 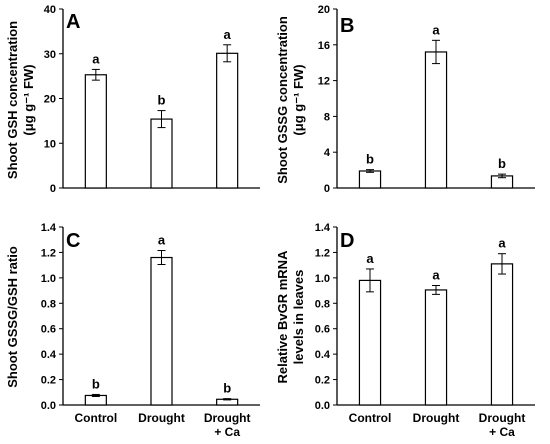 I want to click on panel-b-letter: B, so click(x=347, y=26).